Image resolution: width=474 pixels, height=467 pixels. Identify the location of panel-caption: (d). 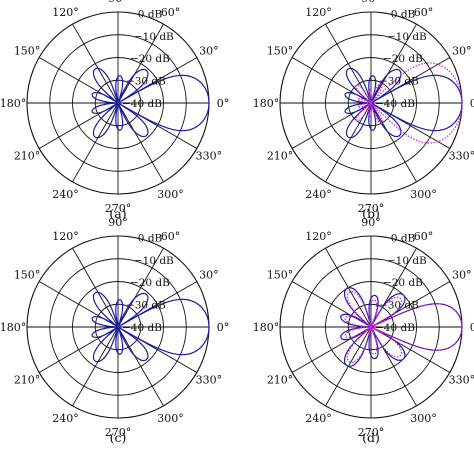
(371, 437).